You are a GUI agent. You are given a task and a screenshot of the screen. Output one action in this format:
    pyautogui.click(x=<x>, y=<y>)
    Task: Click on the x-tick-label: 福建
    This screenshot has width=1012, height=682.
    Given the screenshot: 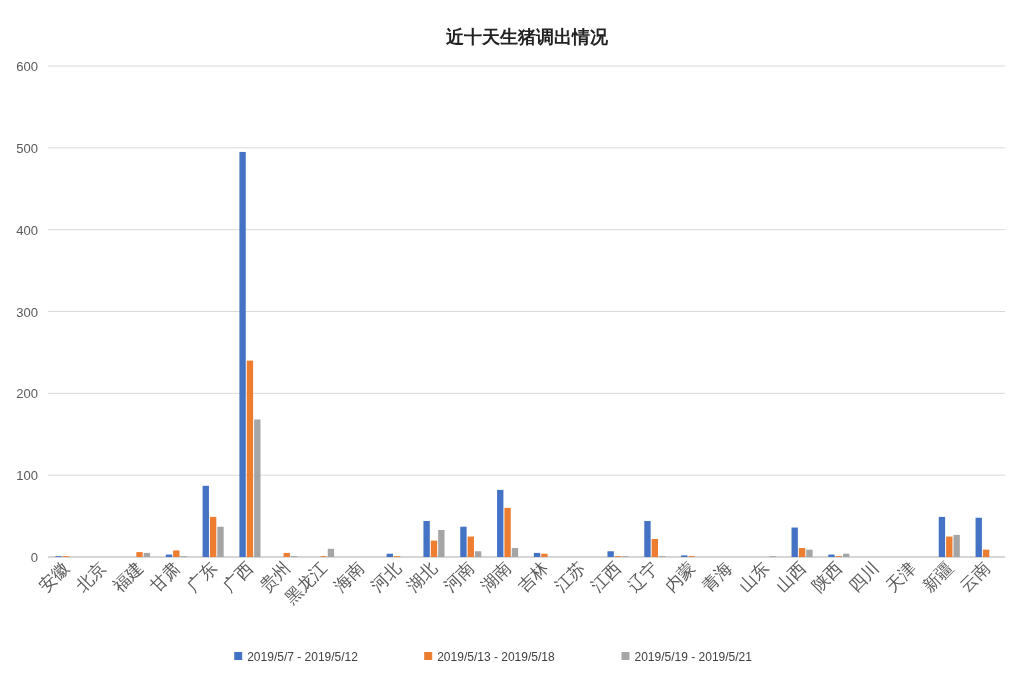 What is the action you would take?
    pyautogui.click(x=128, y=577)
    